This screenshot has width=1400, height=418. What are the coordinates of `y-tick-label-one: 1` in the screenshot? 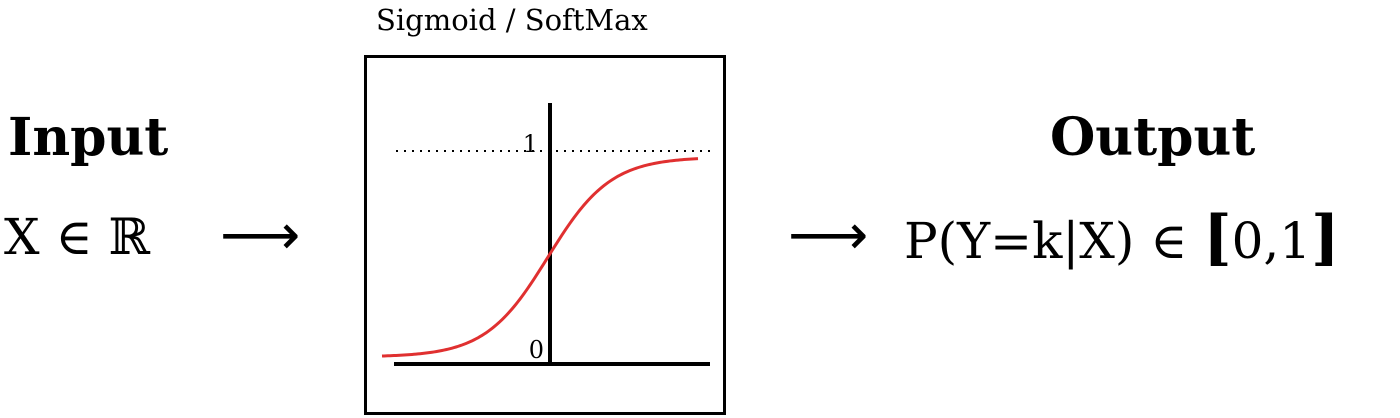 It's located at (530, 144).